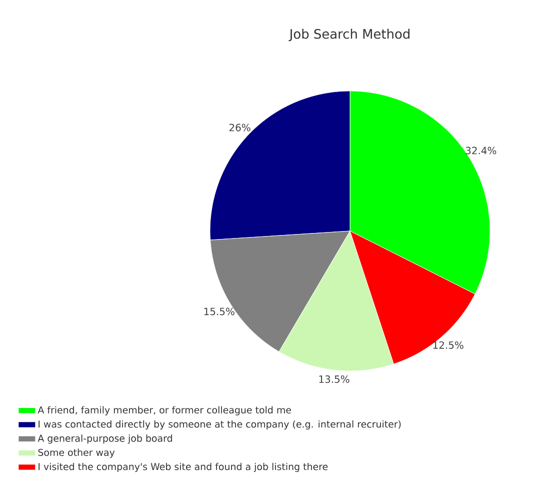 The height and width of the screenshot is (500, 539). I want to click on legend-label: A general-purpose job board, so click(105, 439).